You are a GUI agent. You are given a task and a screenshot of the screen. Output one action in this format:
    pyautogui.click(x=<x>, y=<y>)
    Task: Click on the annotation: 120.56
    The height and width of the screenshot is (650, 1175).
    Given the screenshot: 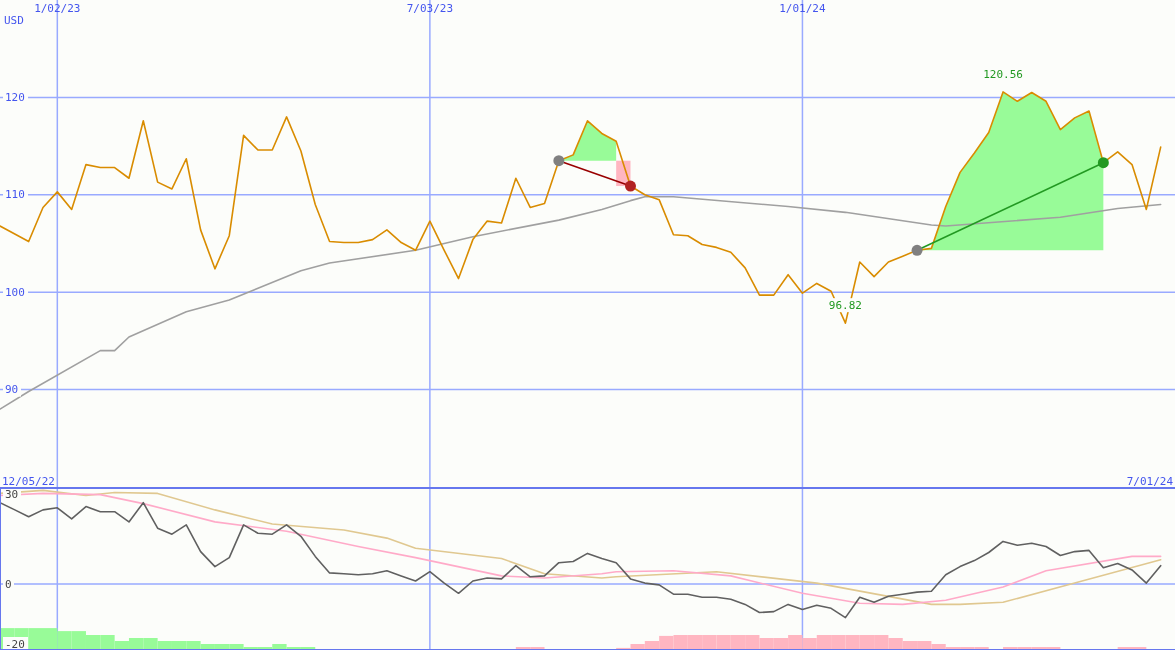 What is the action you would take?
    pyautogui.click(x=1003, y=74)
    